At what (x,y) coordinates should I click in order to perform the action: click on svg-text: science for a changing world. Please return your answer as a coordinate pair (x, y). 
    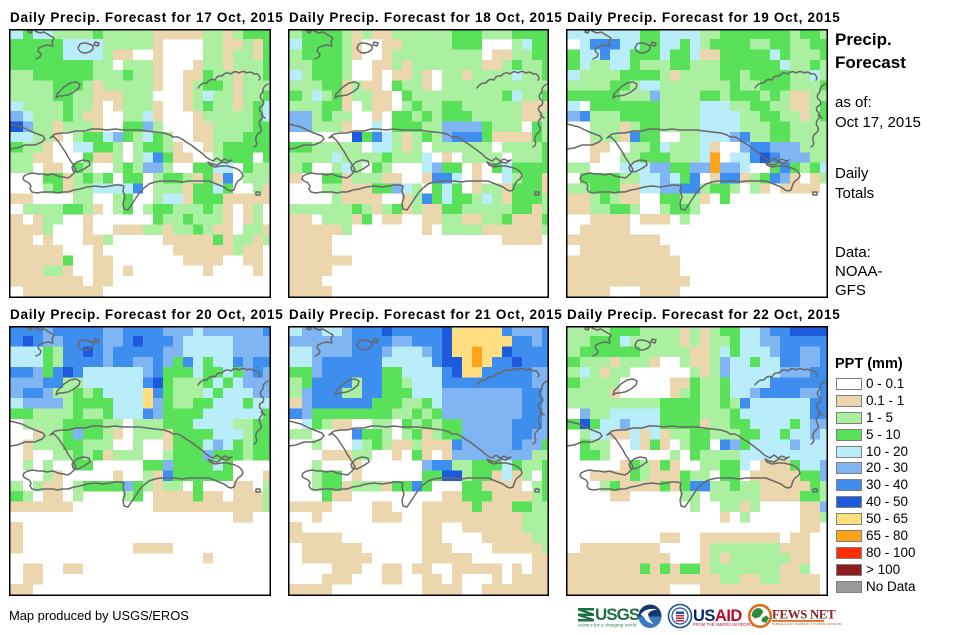
    Looking at the image, I should click on (607, 626).